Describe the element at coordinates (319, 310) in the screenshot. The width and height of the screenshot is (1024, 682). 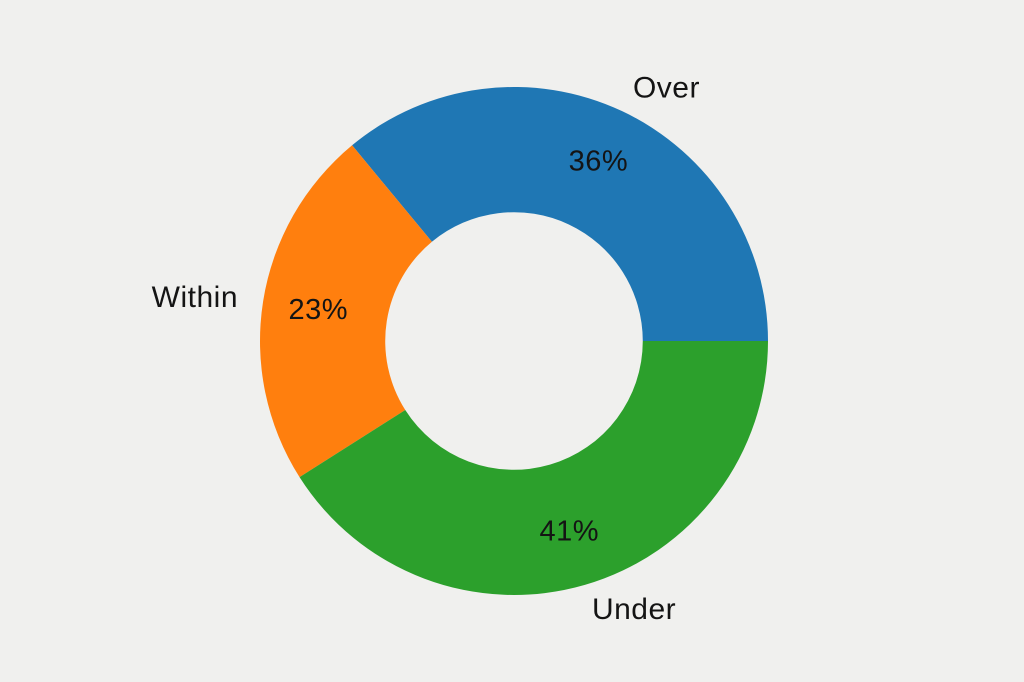
I see `value-label-within: 23%` at that location.